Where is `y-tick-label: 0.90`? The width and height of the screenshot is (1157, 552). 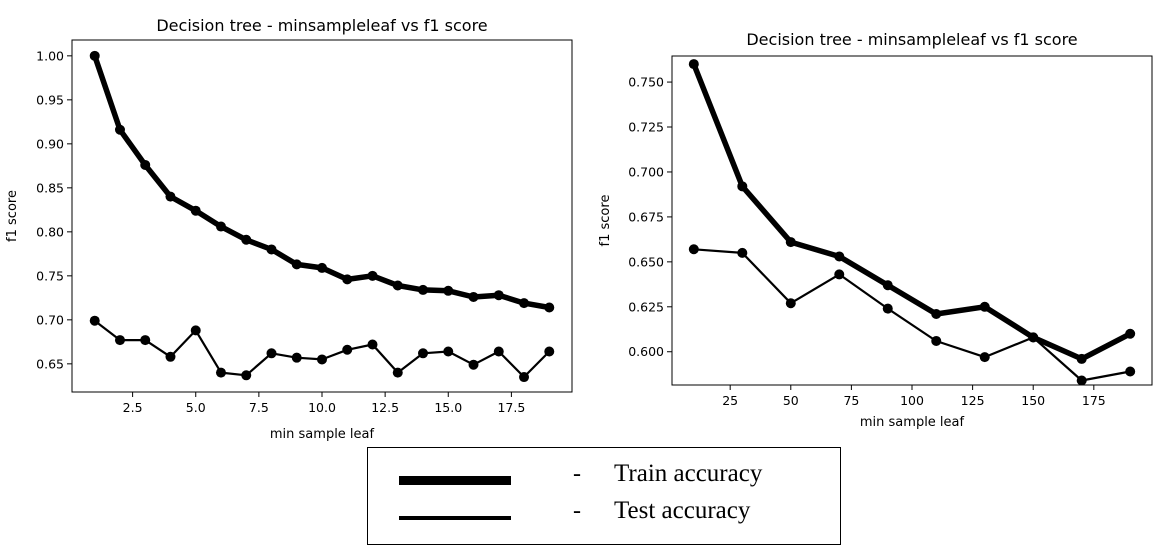
y-tick-label: 0.90 is located at coordinates (50, 143).